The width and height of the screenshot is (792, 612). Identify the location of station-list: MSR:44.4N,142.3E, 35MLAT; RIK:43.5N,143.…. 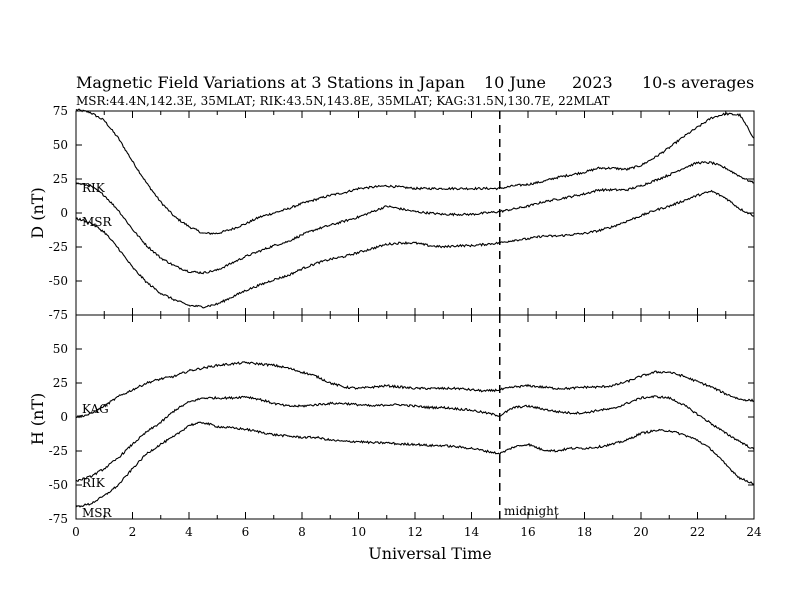
(343, 101).